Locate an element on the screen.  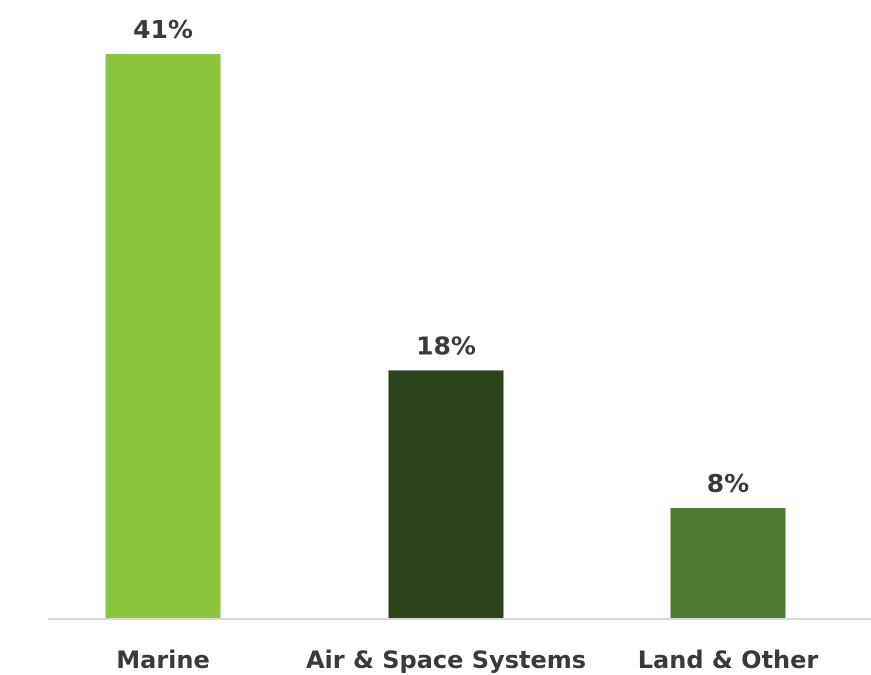
category-label: Air & Space Systems is located at coordinates (446, 660).